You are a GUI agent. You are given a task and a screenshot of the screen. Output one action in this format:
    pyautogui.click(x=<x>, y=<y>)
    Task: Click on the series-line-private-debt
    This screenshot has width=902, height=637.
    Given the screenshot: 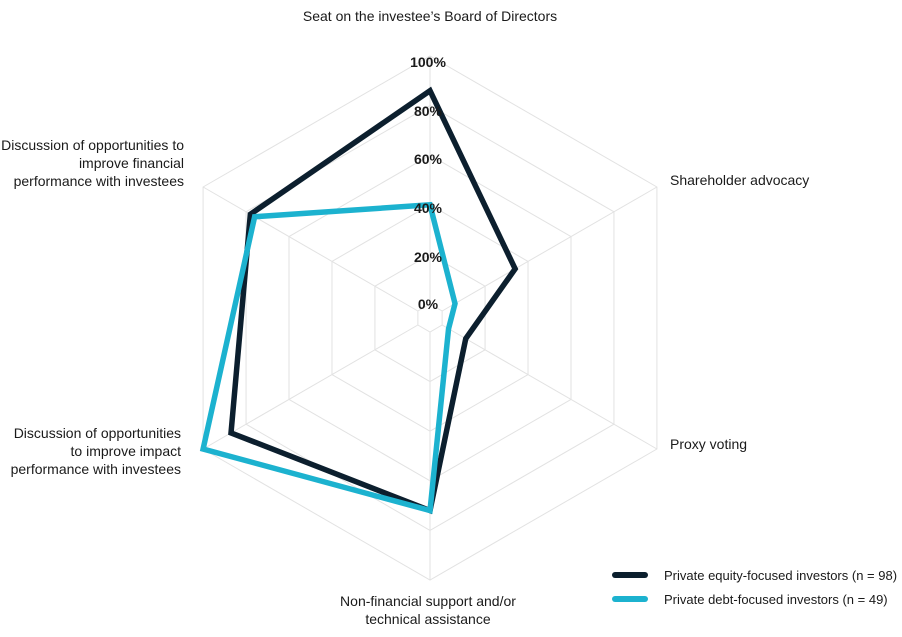 What is the action you would take?
    pyautogui.click(x=328, y=358)
    